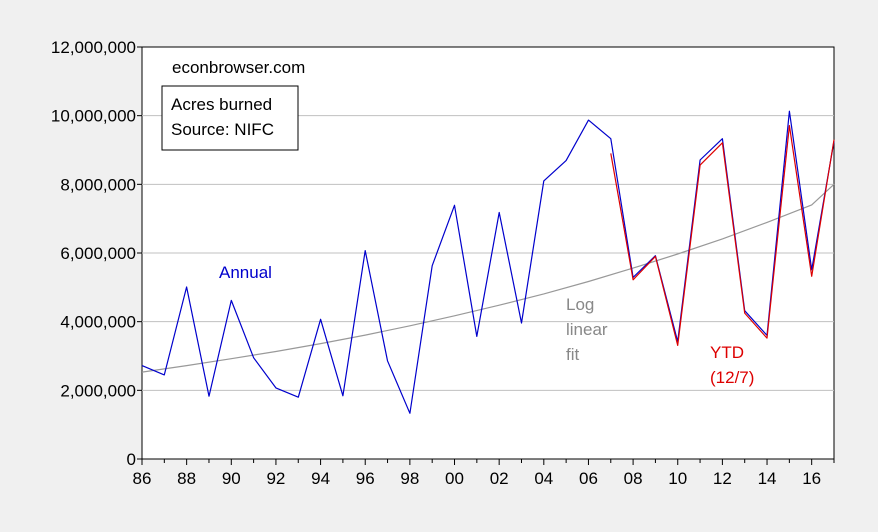 This screenshot has width=878, height=532. Describe the element at coordinates (484, 473) in the screenshot. I see `x-axis-ticks: 86 88 90 92 94 96 98 00 02 04 06 08 10 12 14 16` at that location.